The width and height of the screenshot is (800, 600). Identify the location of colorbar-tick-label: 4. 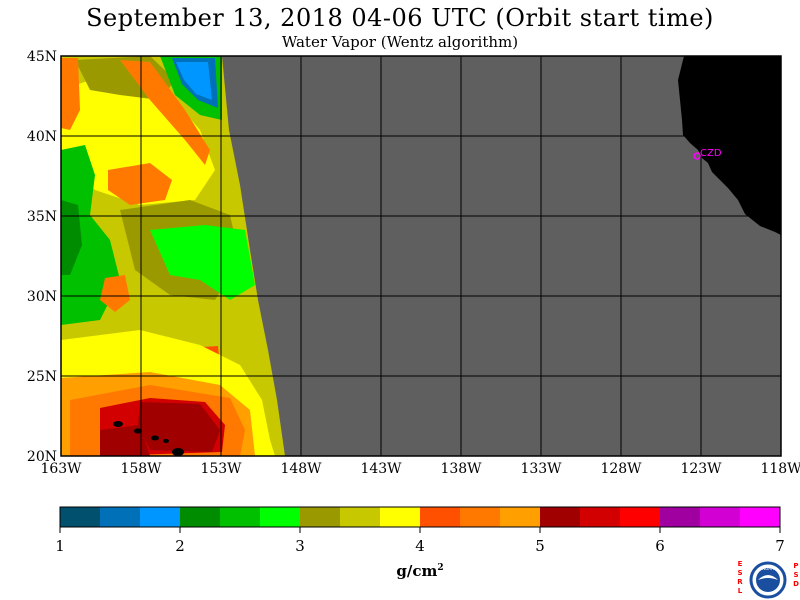
(420, 546).